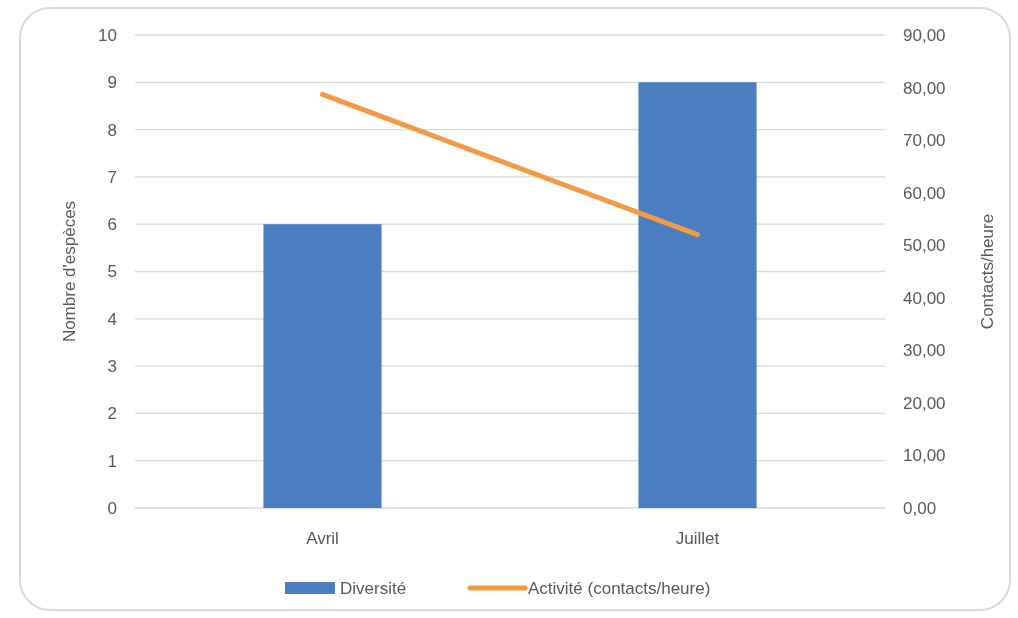  Describe the element at coordinates (924, 456) in the screenshot. I see `y2-tick-label: 10,00` at that location.